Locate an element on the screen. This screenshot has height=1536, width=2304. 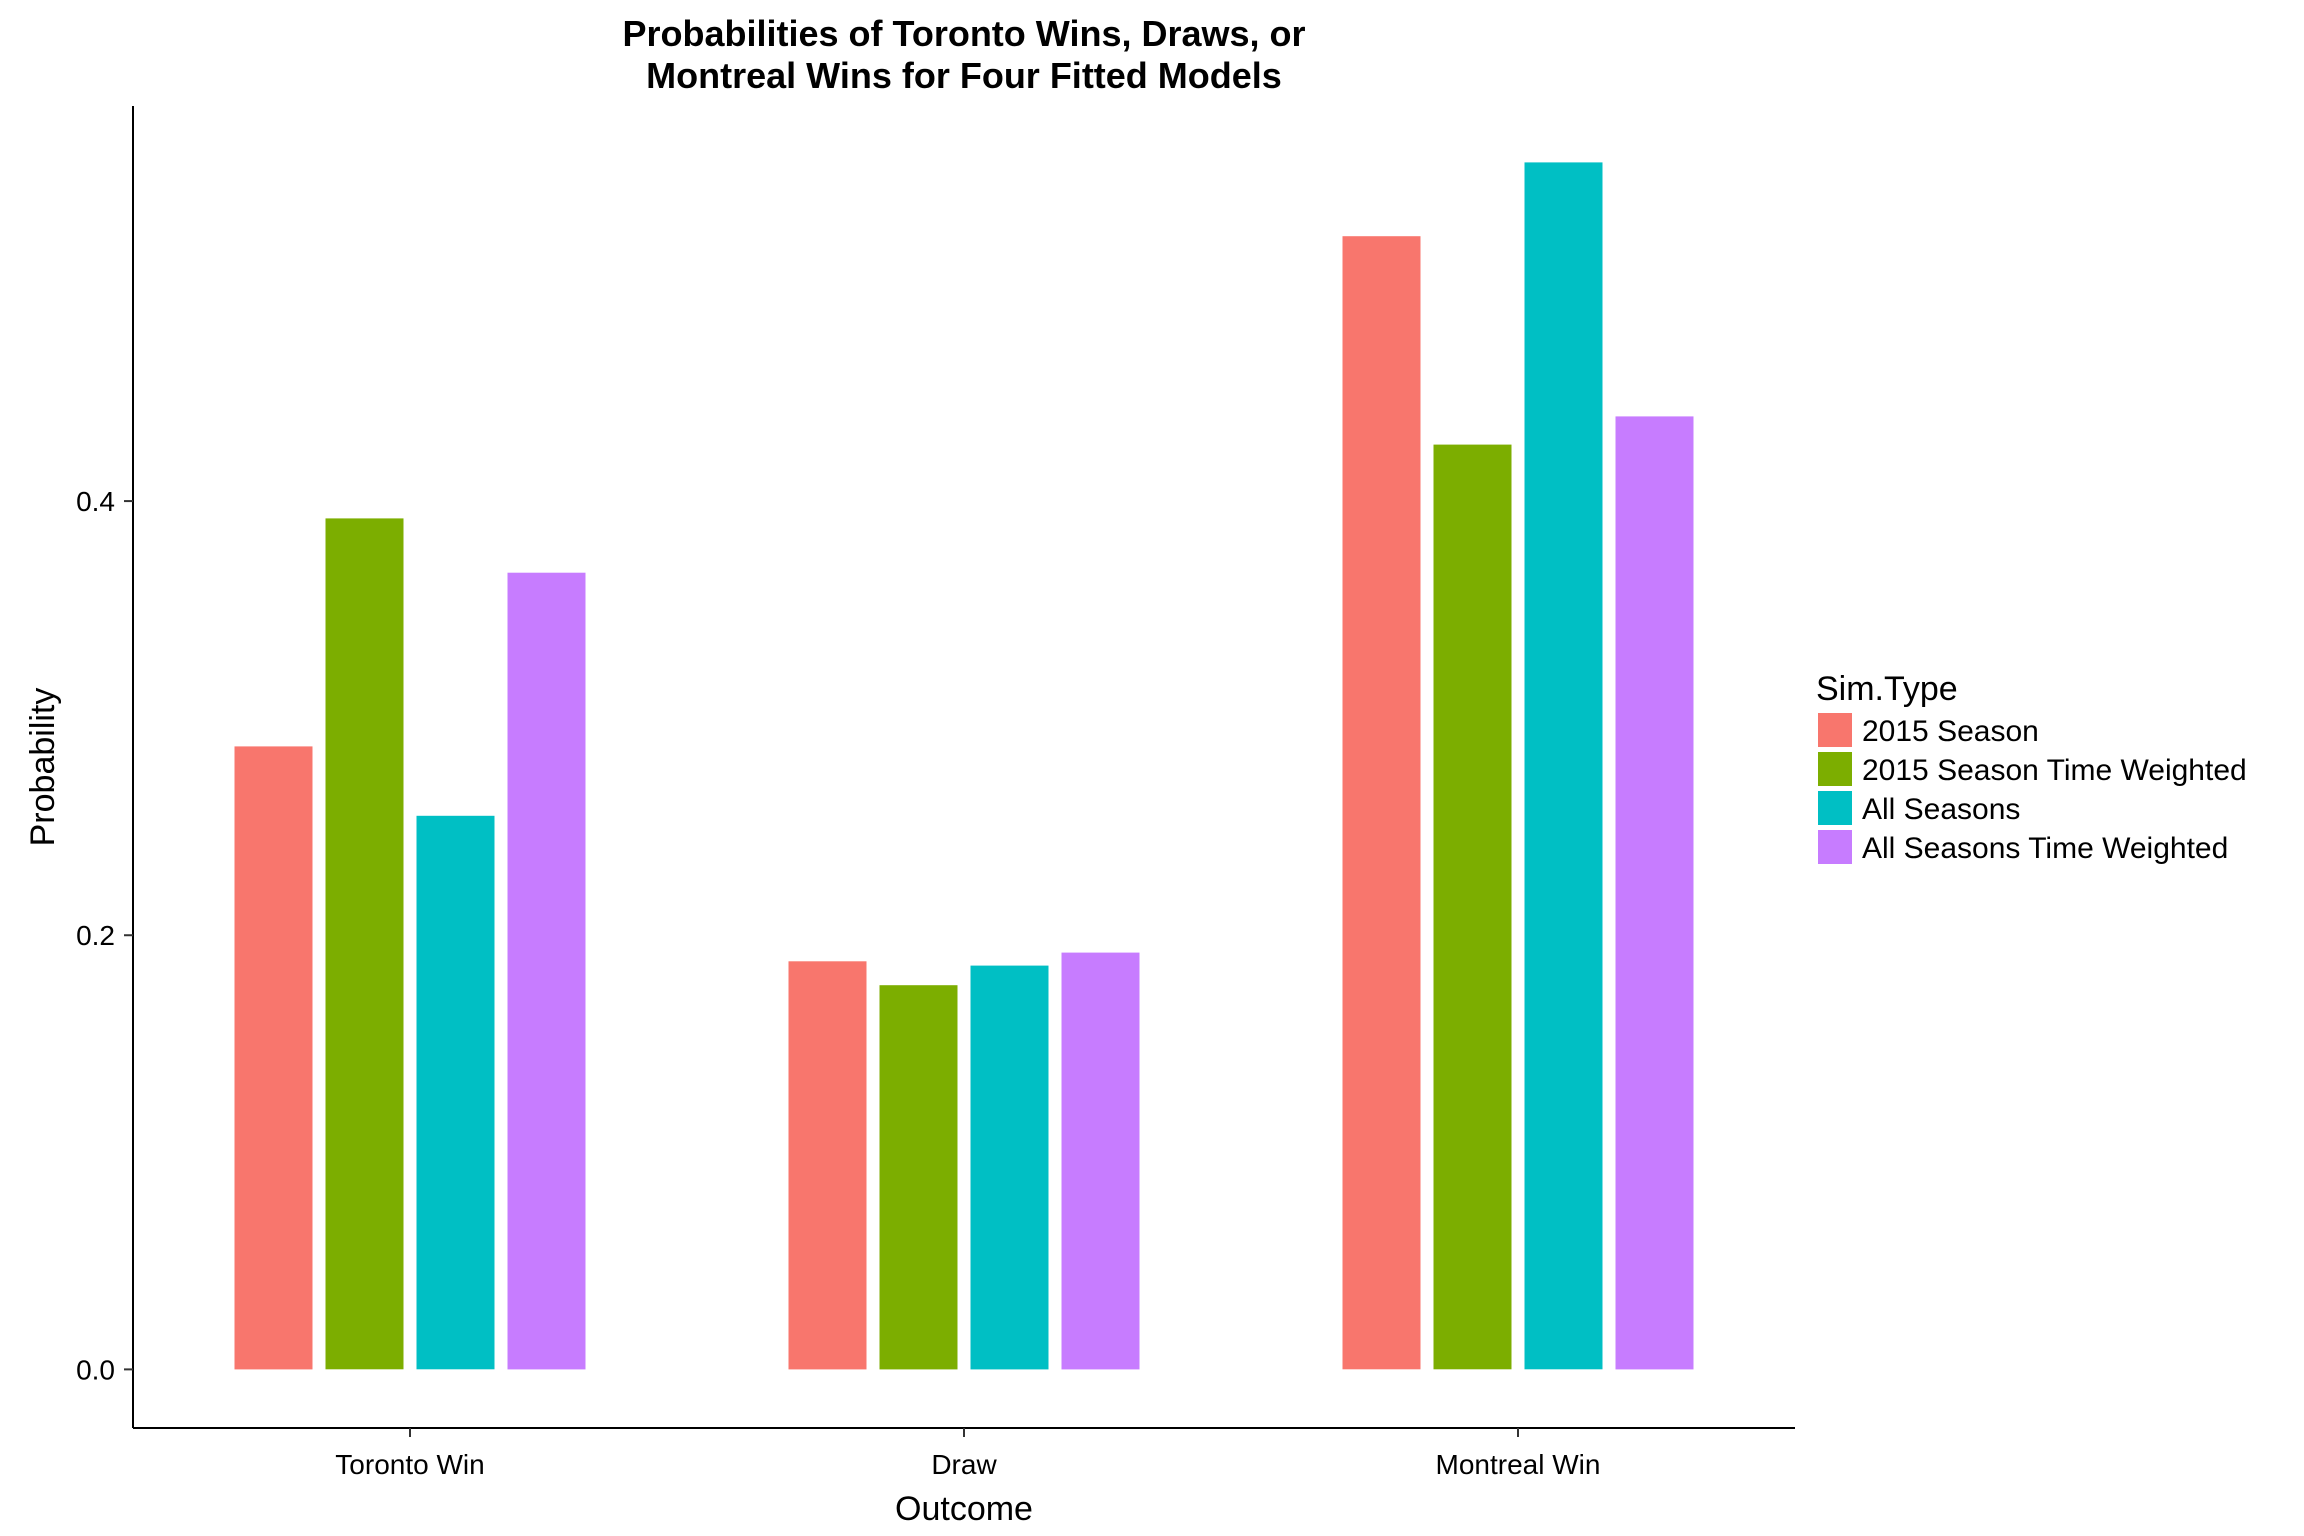
chart-title-line: Montreal Wins for Four Fitted Models is located at coordinates (964, 75).